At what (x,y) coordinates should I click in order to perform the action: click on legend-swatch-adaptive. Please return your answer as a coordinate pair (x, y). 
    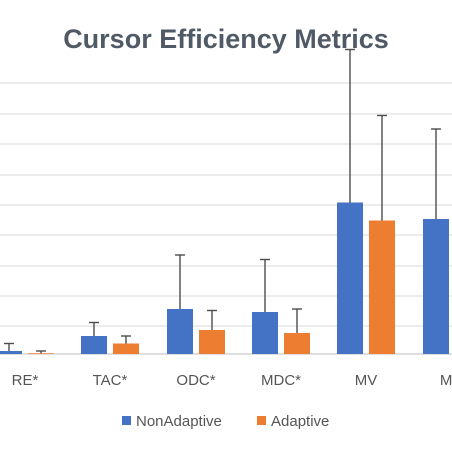
    Looking at the image, I should click on (261, 420).